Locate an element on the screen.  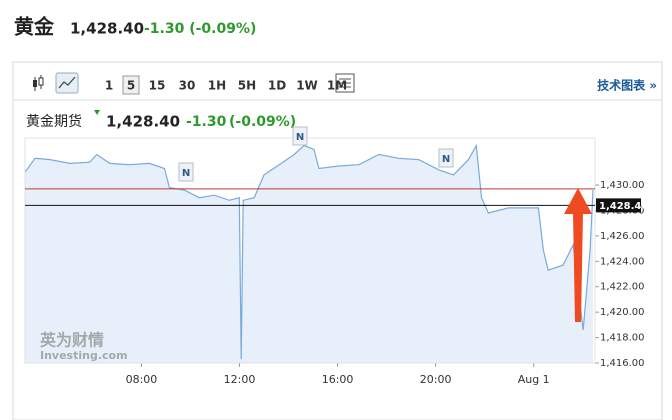
down-marker is located at coordinates (97, 112).